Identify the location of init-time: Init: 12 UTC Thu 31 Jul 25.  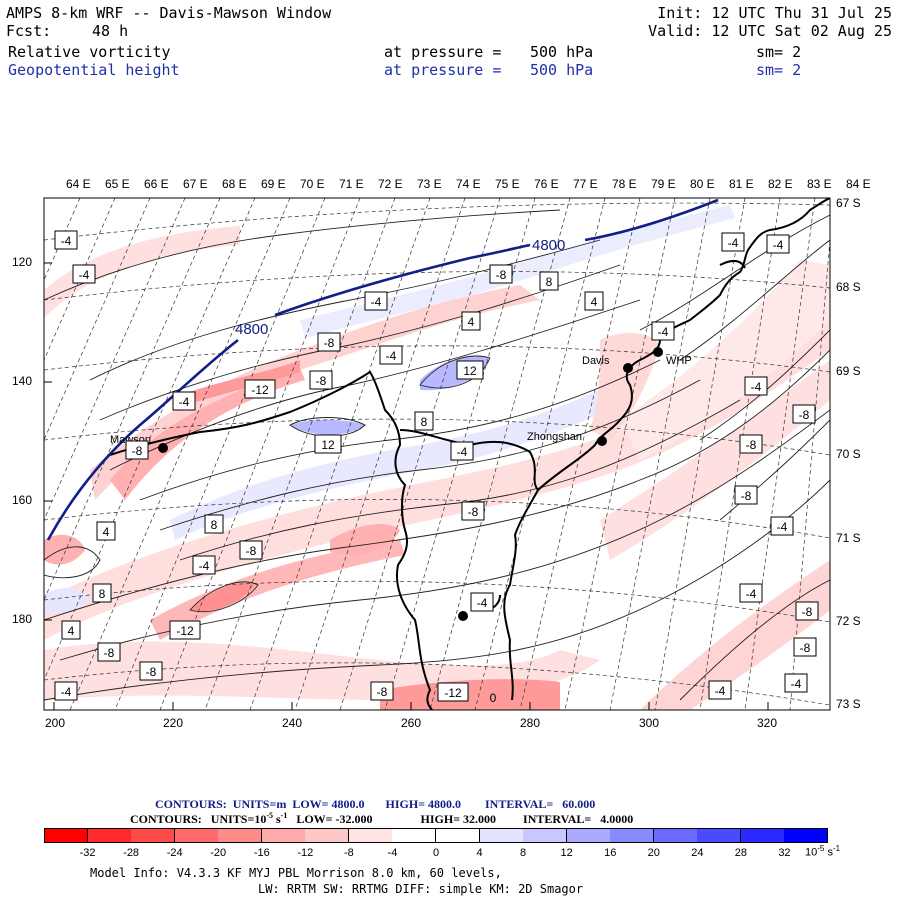
(774, 13).